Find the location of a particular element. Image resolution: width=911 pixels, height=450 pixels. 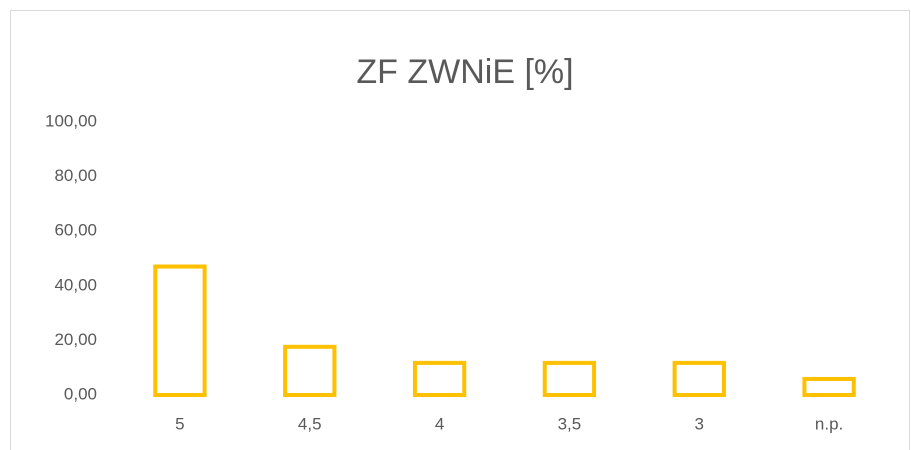

x-tick-label: 3 is located at coordinates (699, 423).